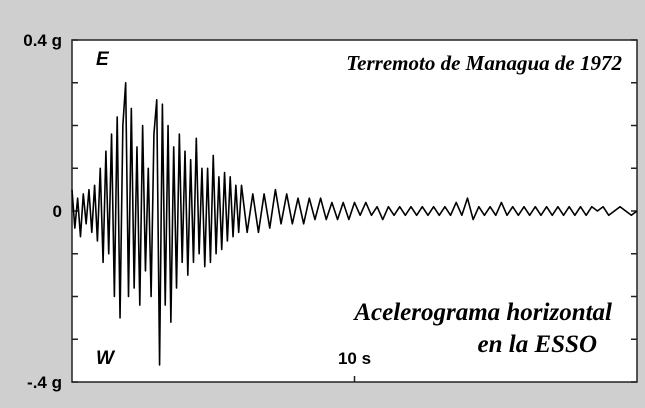 This screenshot has height=408, width=645. I want to click on x-tick-label: 10 s, so click(354, 358).